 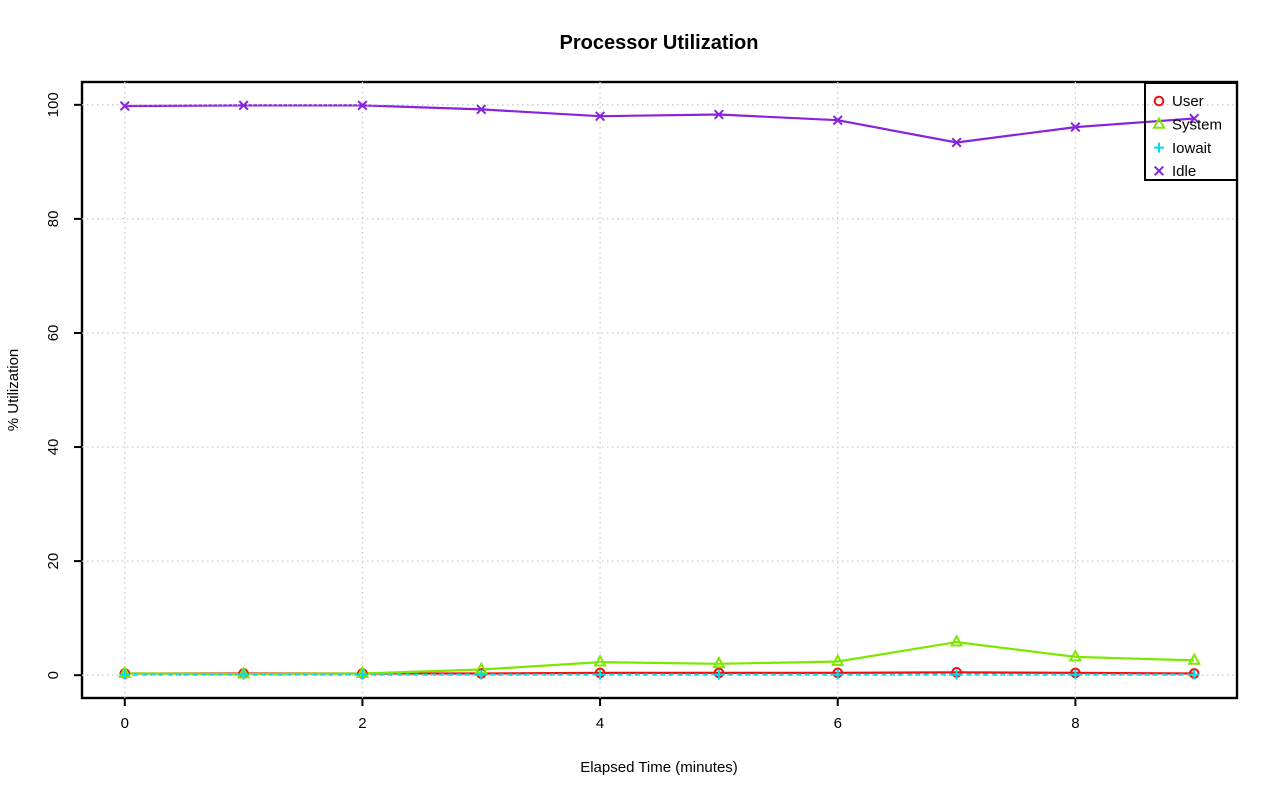 What do you see at coordinates (63, 385) in the screenshot?
I see `y-axis: 0 20 40 60 80 100` at bounding box center [63, 385].